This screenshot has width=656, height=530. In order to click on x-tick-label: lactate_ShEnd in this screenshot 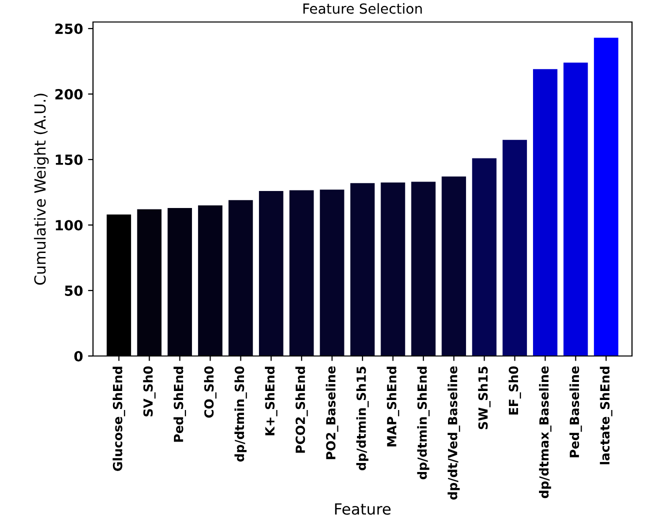, I will do `click(606, 415)`.